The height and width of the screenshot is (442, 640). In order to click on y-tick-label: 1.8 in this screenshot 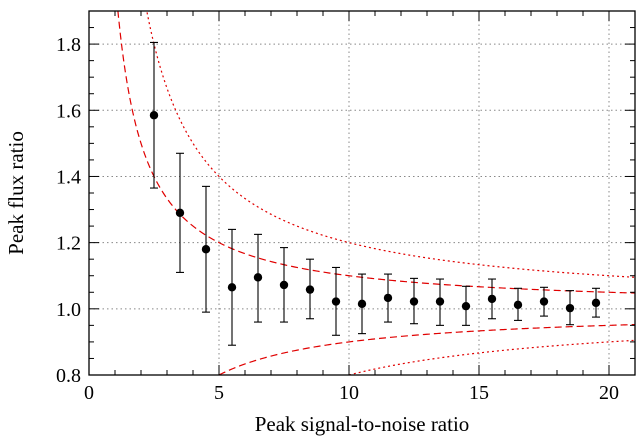, I will do `click(68, 45)`.